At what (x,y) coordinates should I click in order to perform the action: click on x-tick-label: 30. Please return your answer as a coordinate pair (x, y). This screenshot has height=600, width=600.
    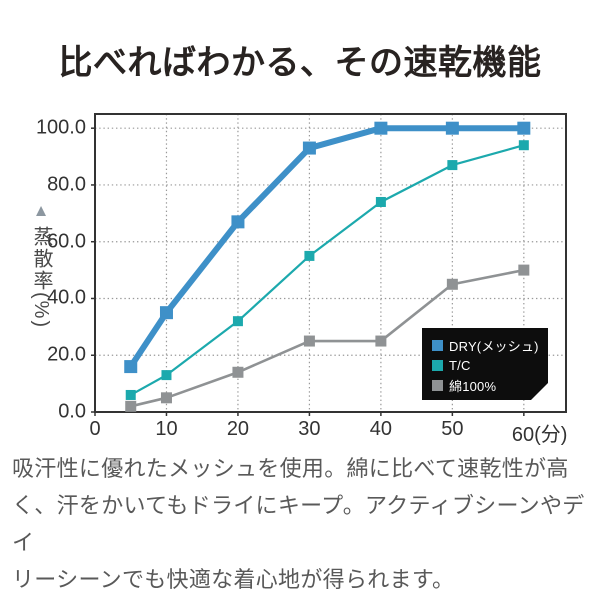
    Looking at the image, I should click on (309, 429).